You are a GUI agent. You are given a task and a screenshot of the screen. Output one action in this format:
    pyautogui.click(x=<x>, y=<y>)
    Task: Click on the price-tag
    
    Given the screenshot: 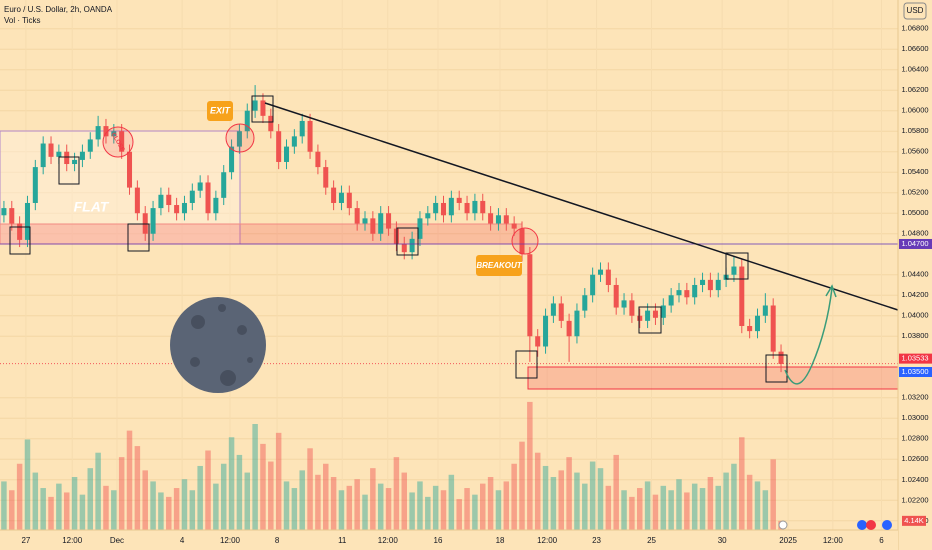 What is the action you would take?
    pyautogui.click(x=915, y=372)
    